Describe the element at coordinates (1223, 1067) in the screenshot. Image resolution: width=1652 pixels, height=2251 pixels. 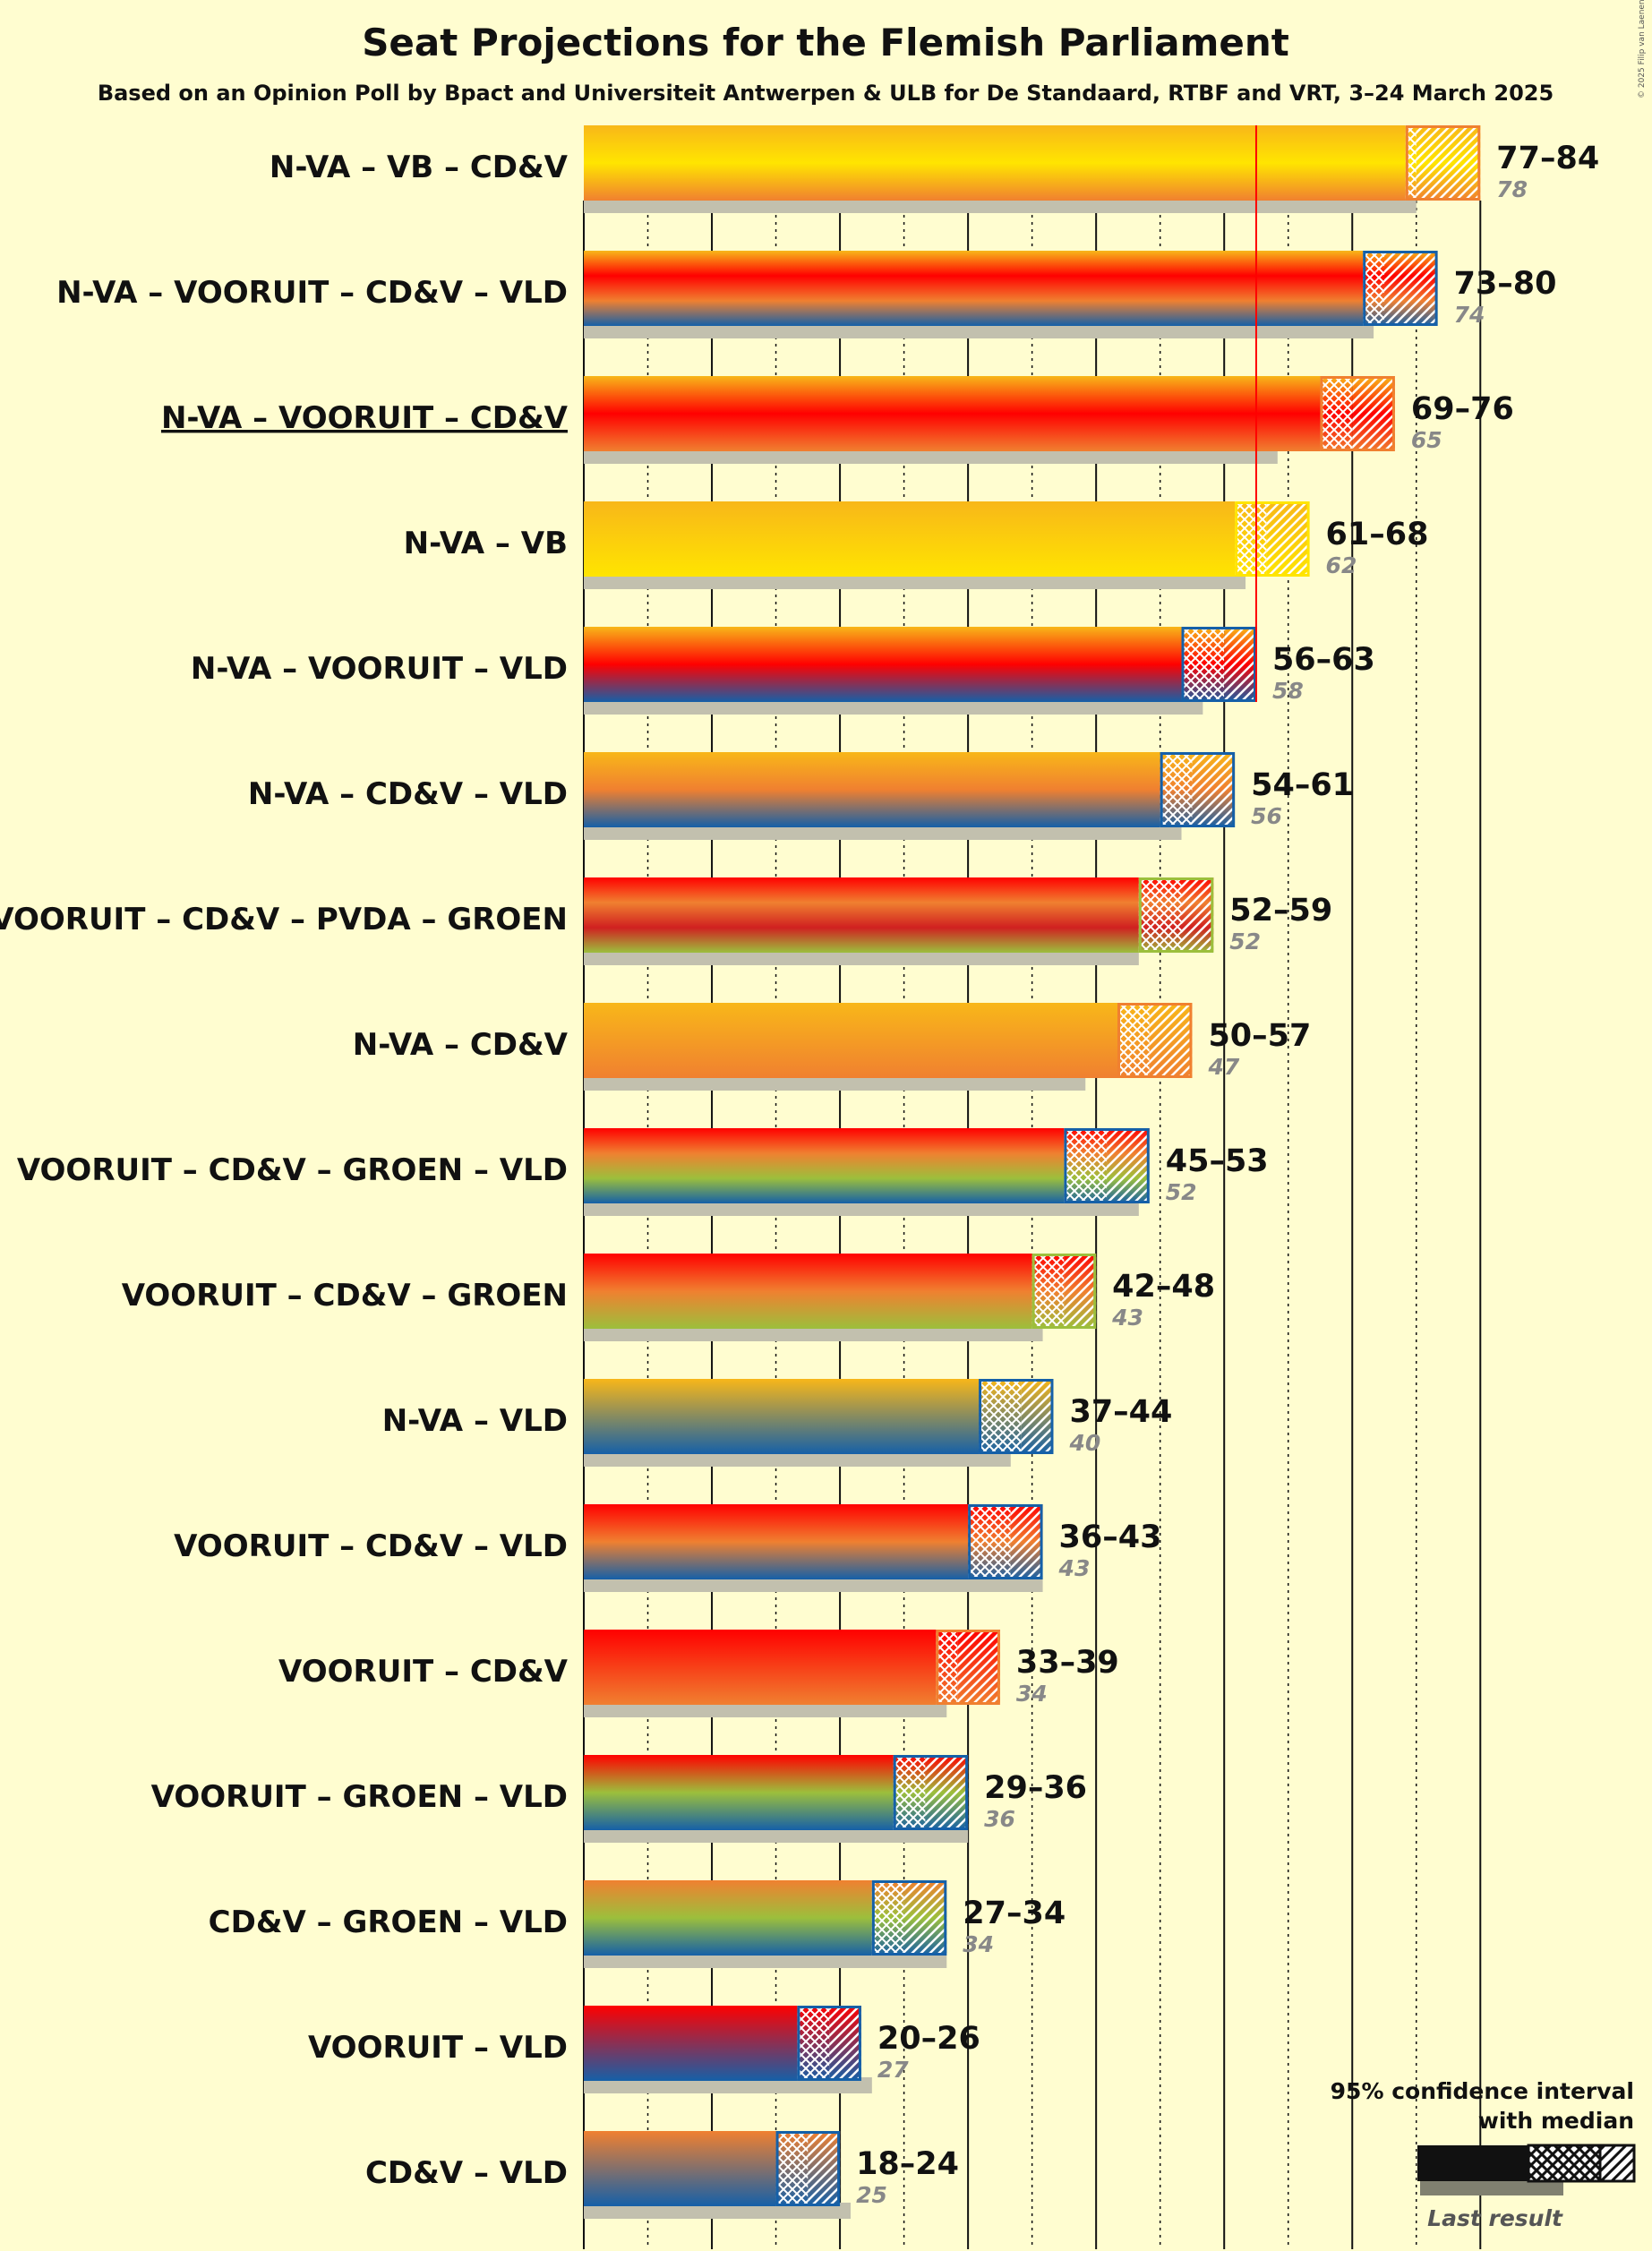
I see `last-result-label: 47` at that location.